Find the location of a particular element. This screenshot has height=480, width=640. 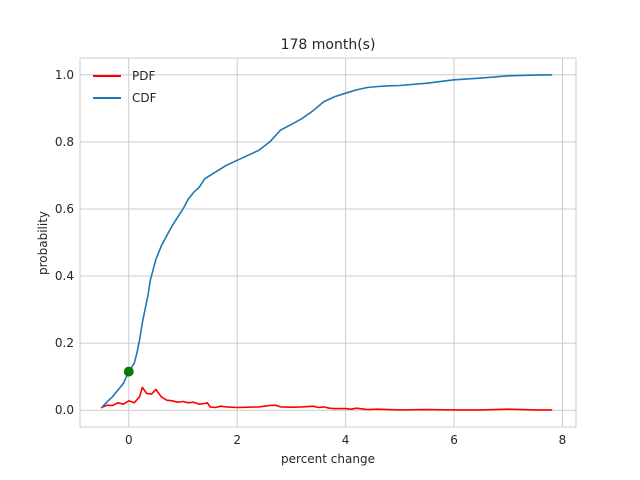

y-tick-label: 0.6 is located at coordinates (64, 209).